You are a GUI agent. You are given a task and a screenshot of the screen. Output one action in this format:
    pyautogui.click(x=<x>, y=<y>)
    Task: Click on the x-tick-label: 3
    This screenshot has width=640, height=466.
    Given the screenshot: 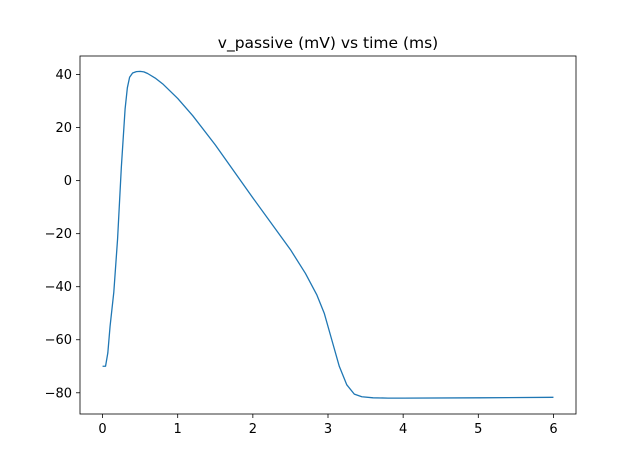 What is the action you would take?
    pyautogui.click(x=328, y=429)
    